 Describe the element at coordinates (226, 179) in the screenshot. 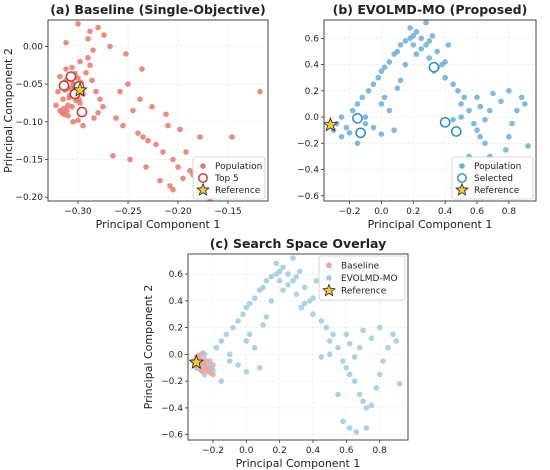

I see `legend-label: Top 5` at that location.